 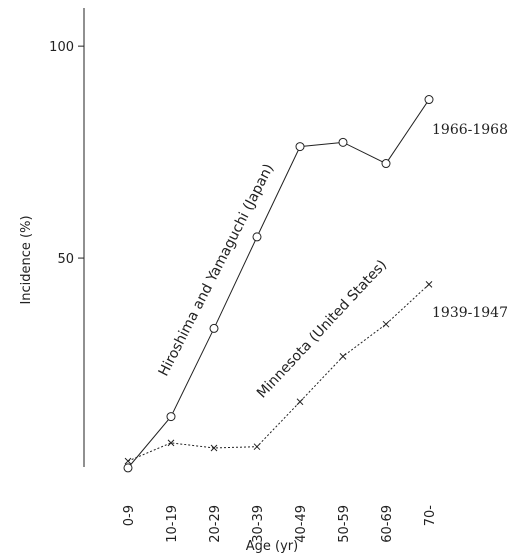 I want to click on x-tick-label: 70-, so click(x=430, y=516).